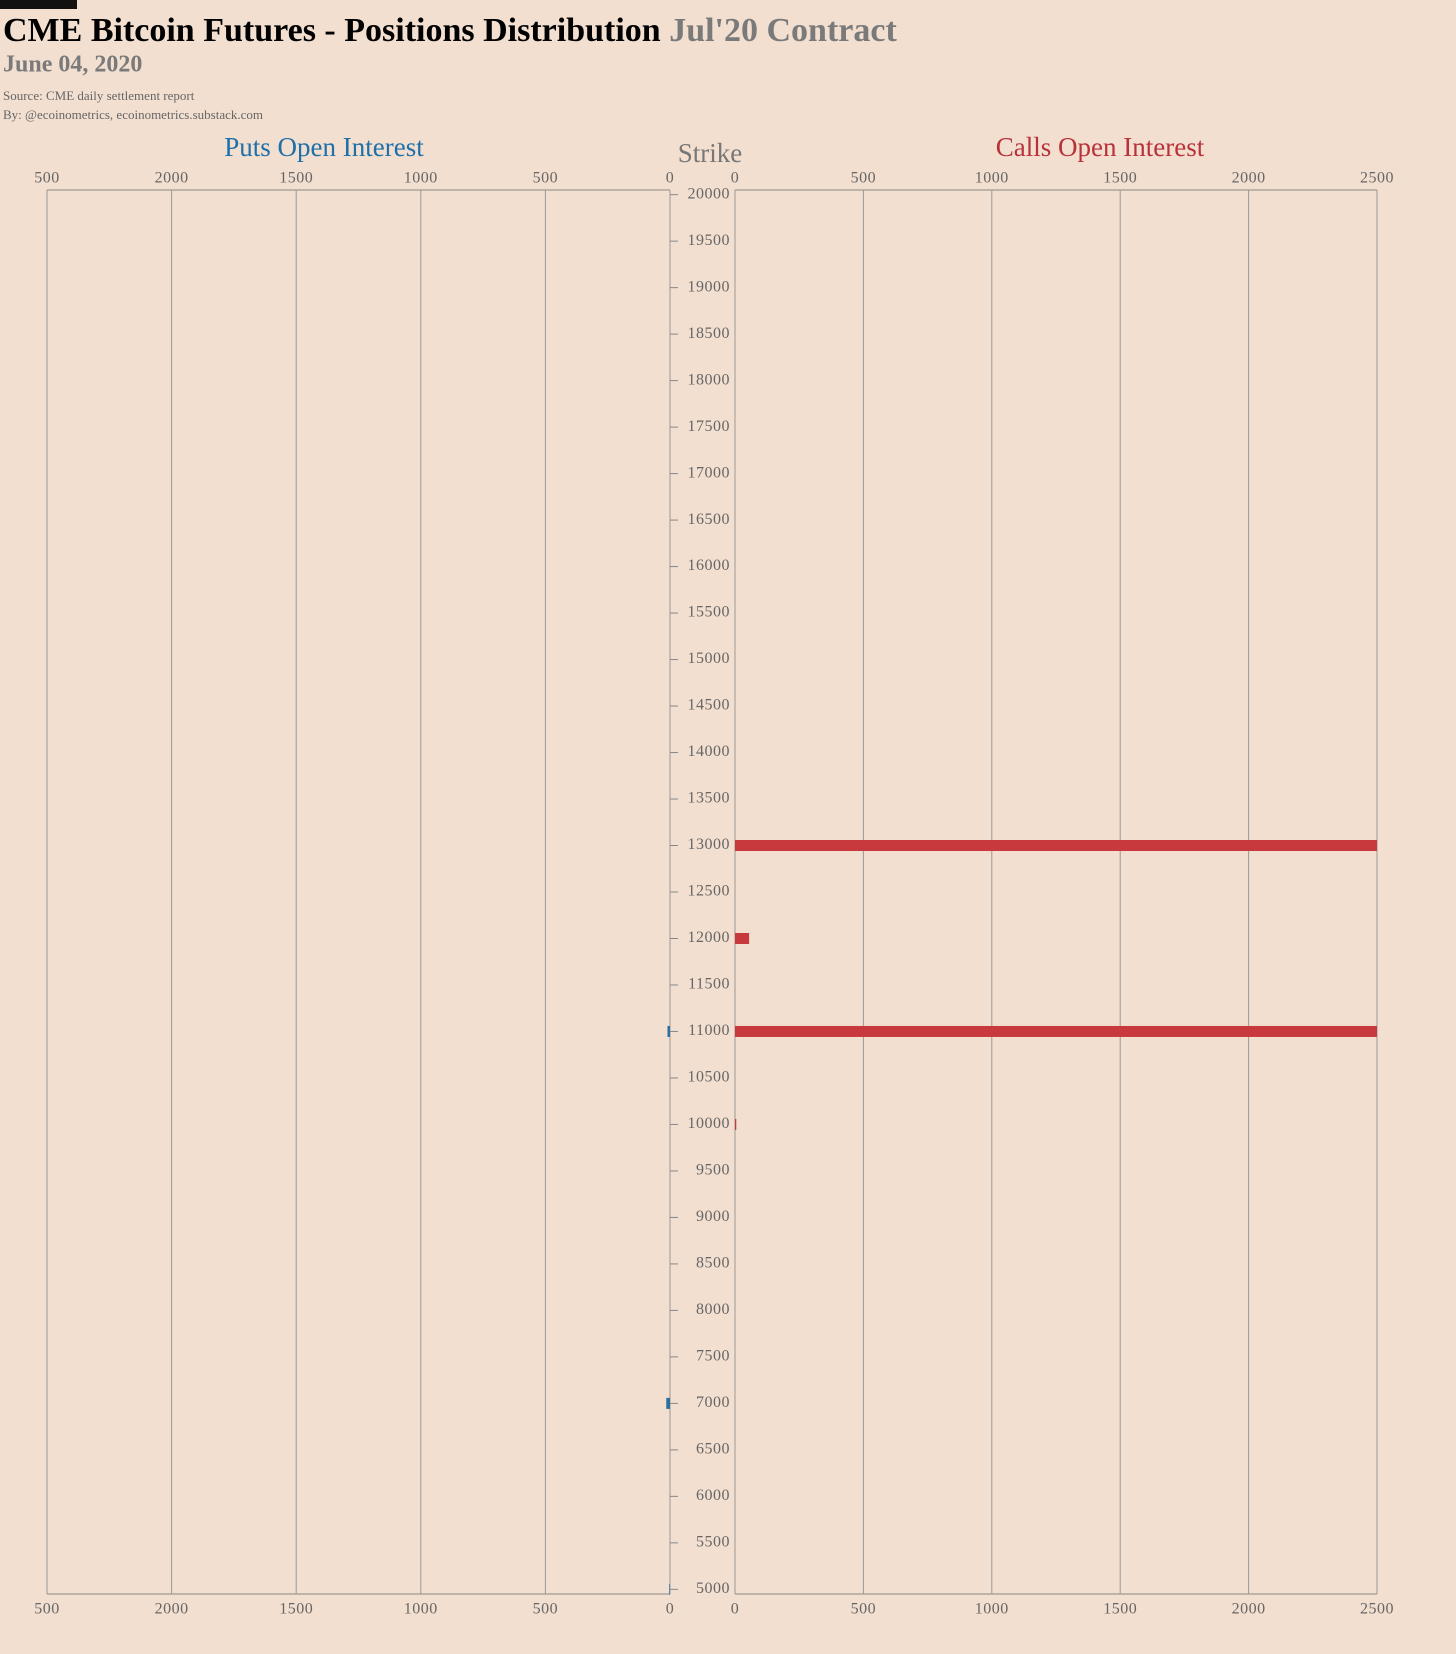  What do you see at coordinates (709, 984) in the screenshot?
I see `y-tick-label: 11500` at bounding box center [709, 984].